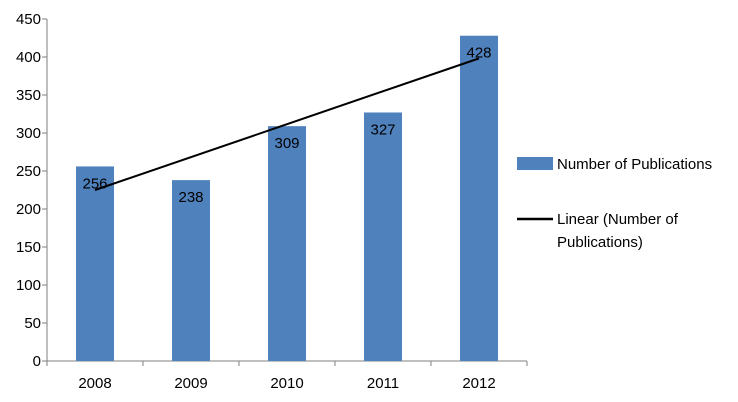 This screenshot has height=402, width=738. I want to click on y-tick-label: 450, so click(28, 19).